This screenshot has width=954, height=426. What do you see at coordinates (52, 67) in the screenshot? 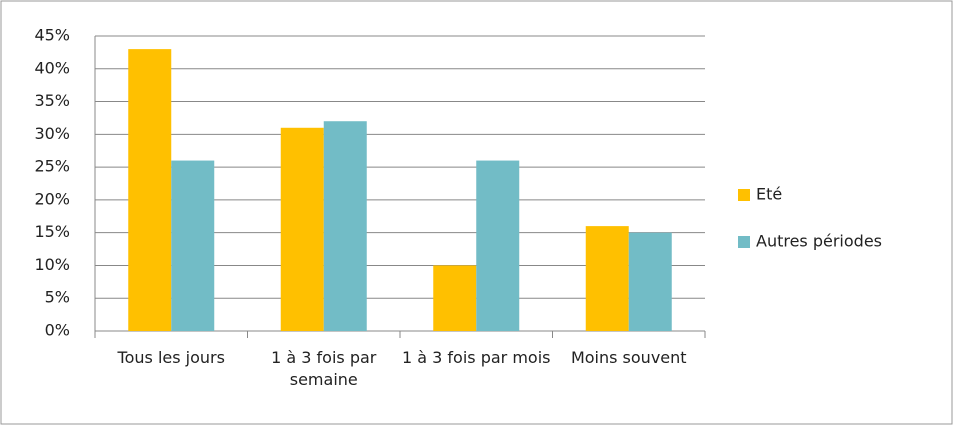
I see `y-tick-label: 40%` at bounding box center [52, 67].